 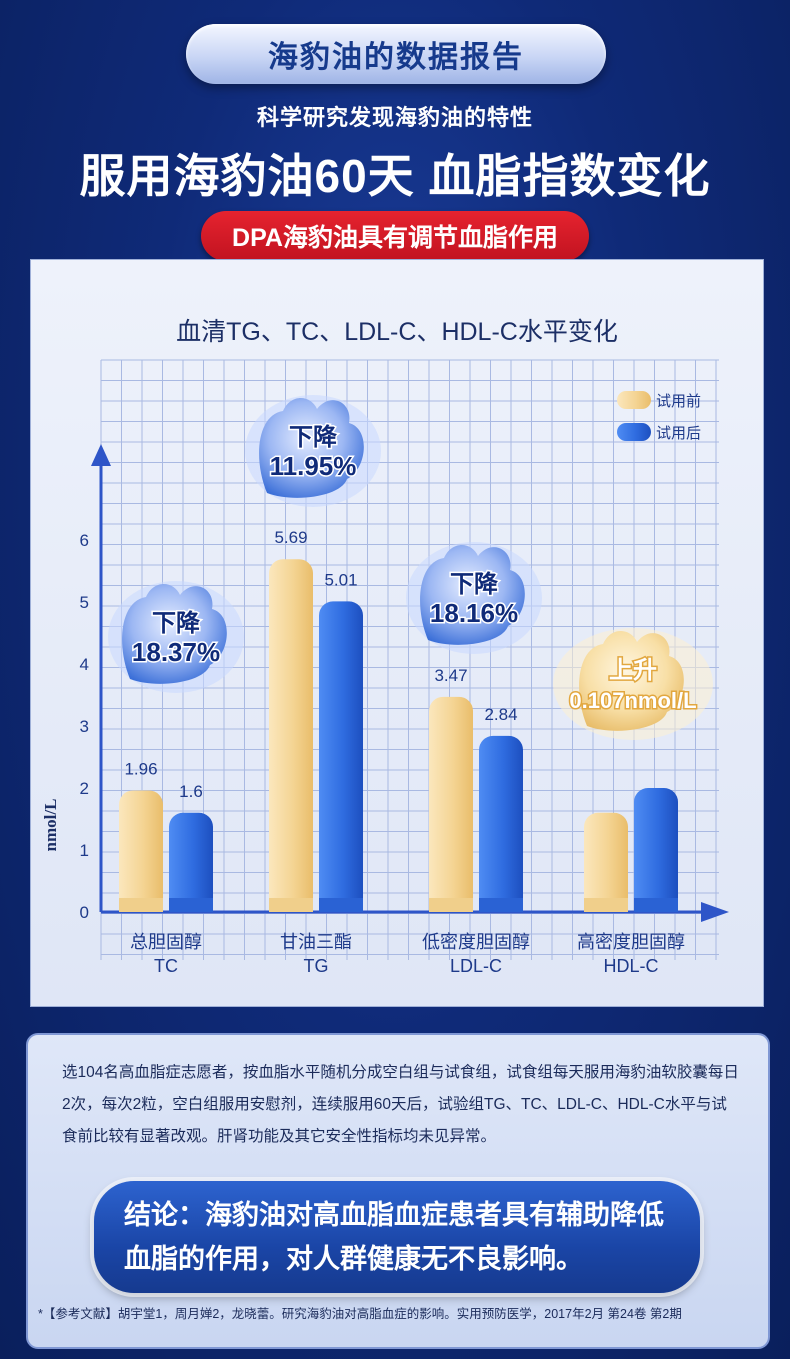 What do you see at coordinates (290, 537) in the screenshot?
I see `data-label: 5.69` at bounding box center [290, 537].